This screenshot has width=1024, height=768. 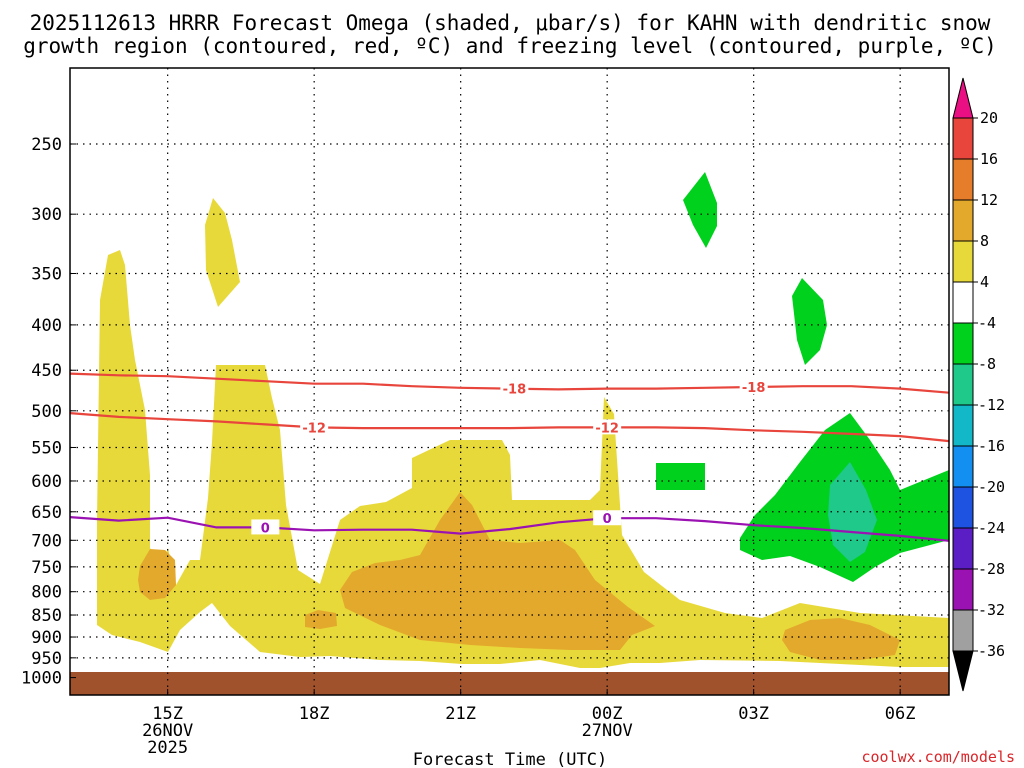 What do you see at coordinates (460, 714) in the screenshot?
I see `x-tick-label: 21Z` at bounding box center [460, 714].